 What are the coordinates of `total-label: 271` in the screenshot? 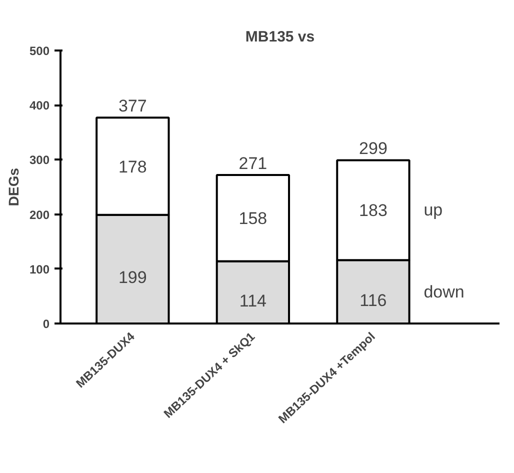 It's located at (253, 163).